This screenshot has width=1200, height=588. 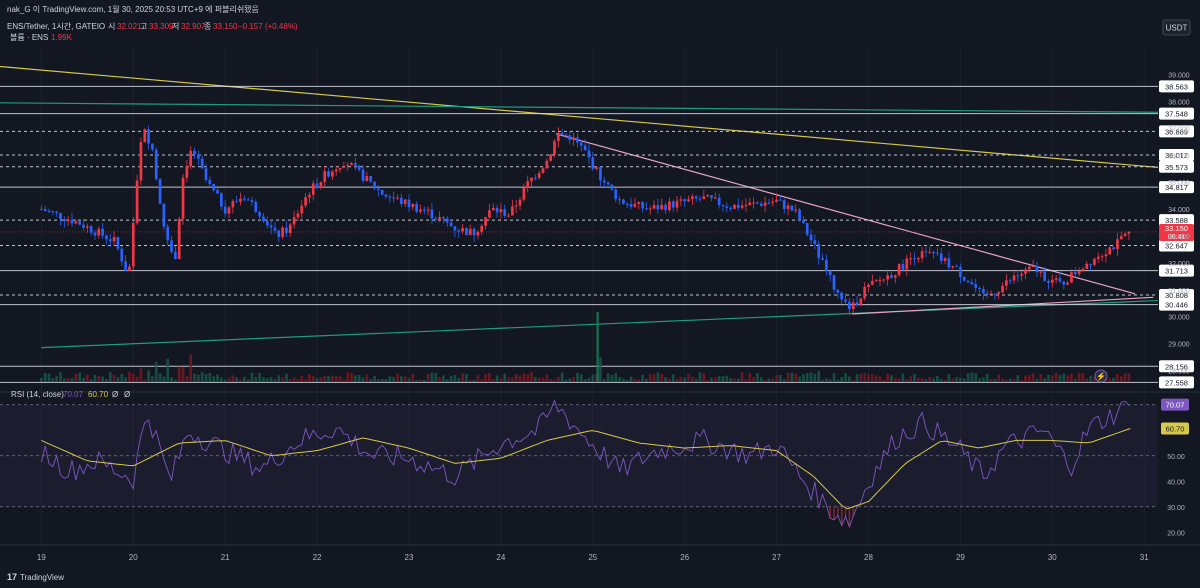 I want to click on rsi-legend: RSI (14, close) 70.07 60.70 Ø Ø, so click(x=70, y=394).